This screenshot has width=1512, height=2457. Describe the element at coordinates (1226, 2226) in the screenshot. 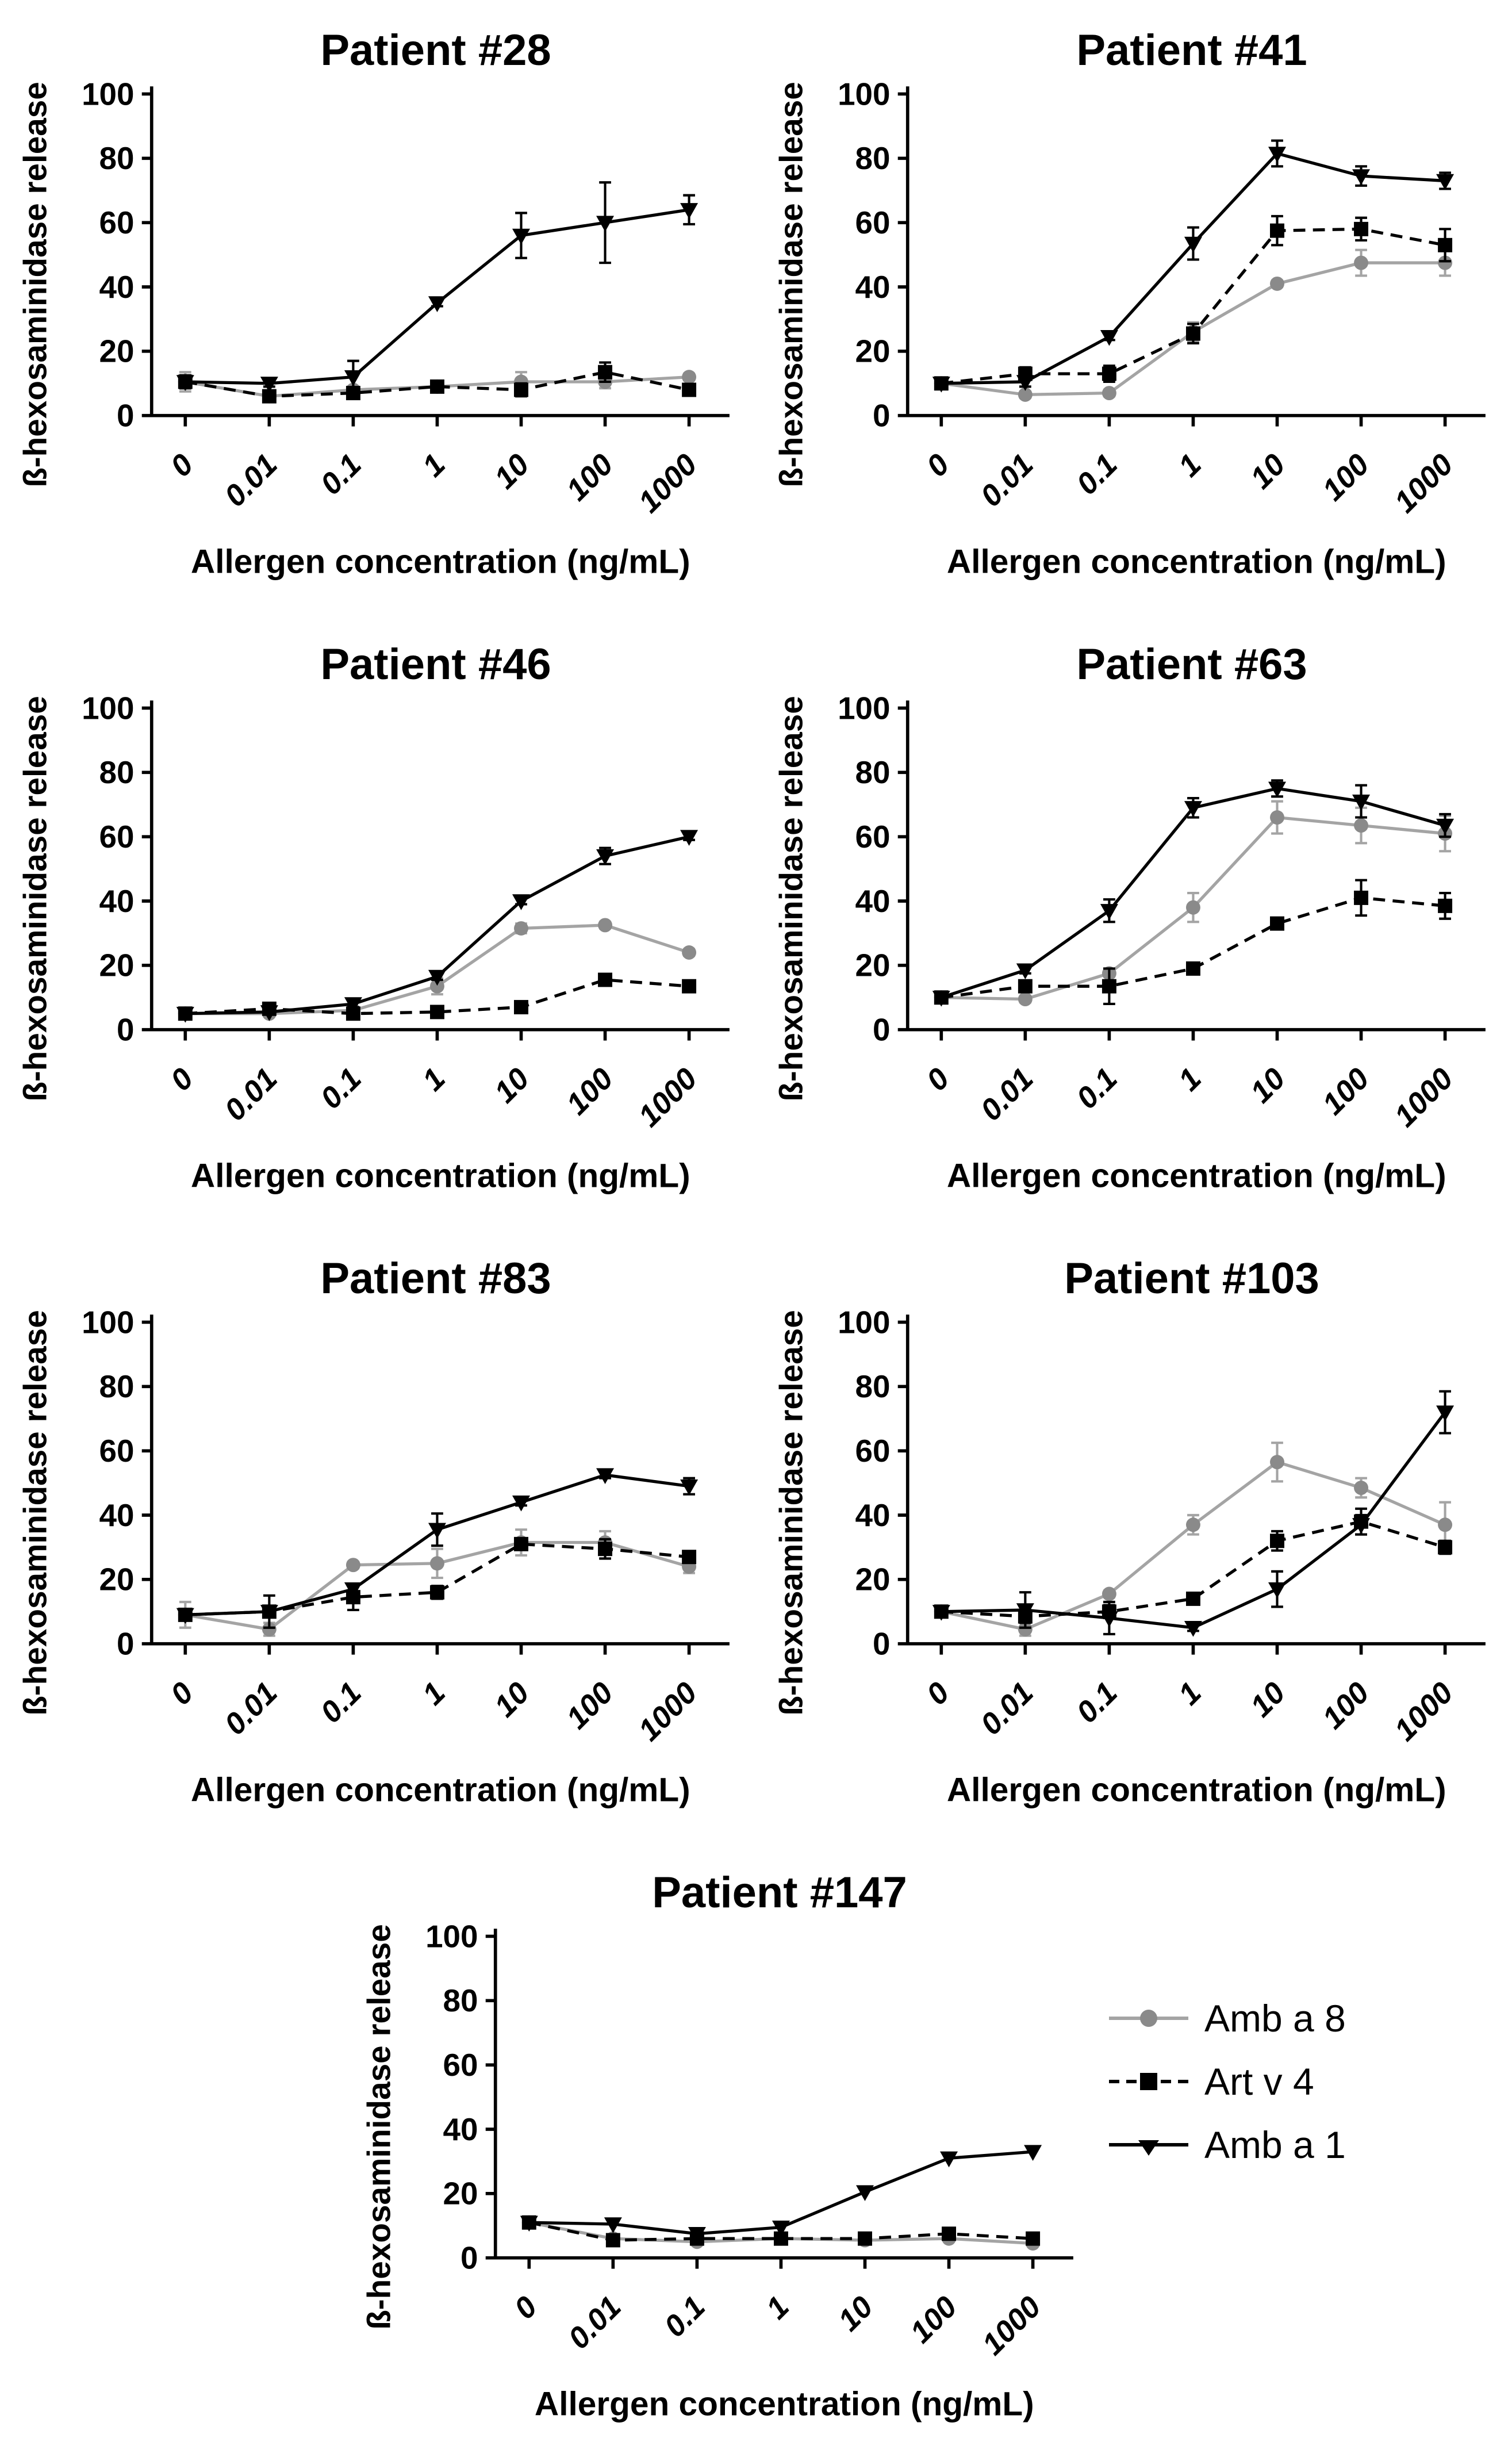

I see `legend: Amb a 8 Art v 4 Amb a 1` at that location.